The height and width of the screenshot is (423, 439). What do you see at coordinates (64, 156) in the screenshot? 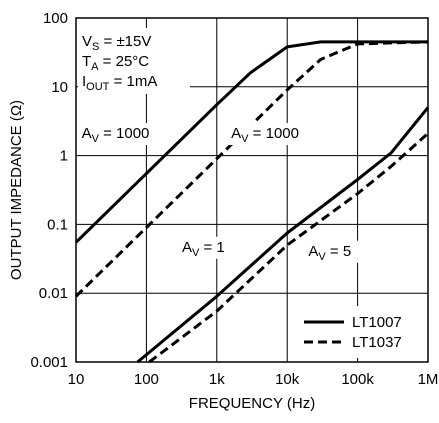
I see `y-tick-label: 1` at bounding box center [64, 156].